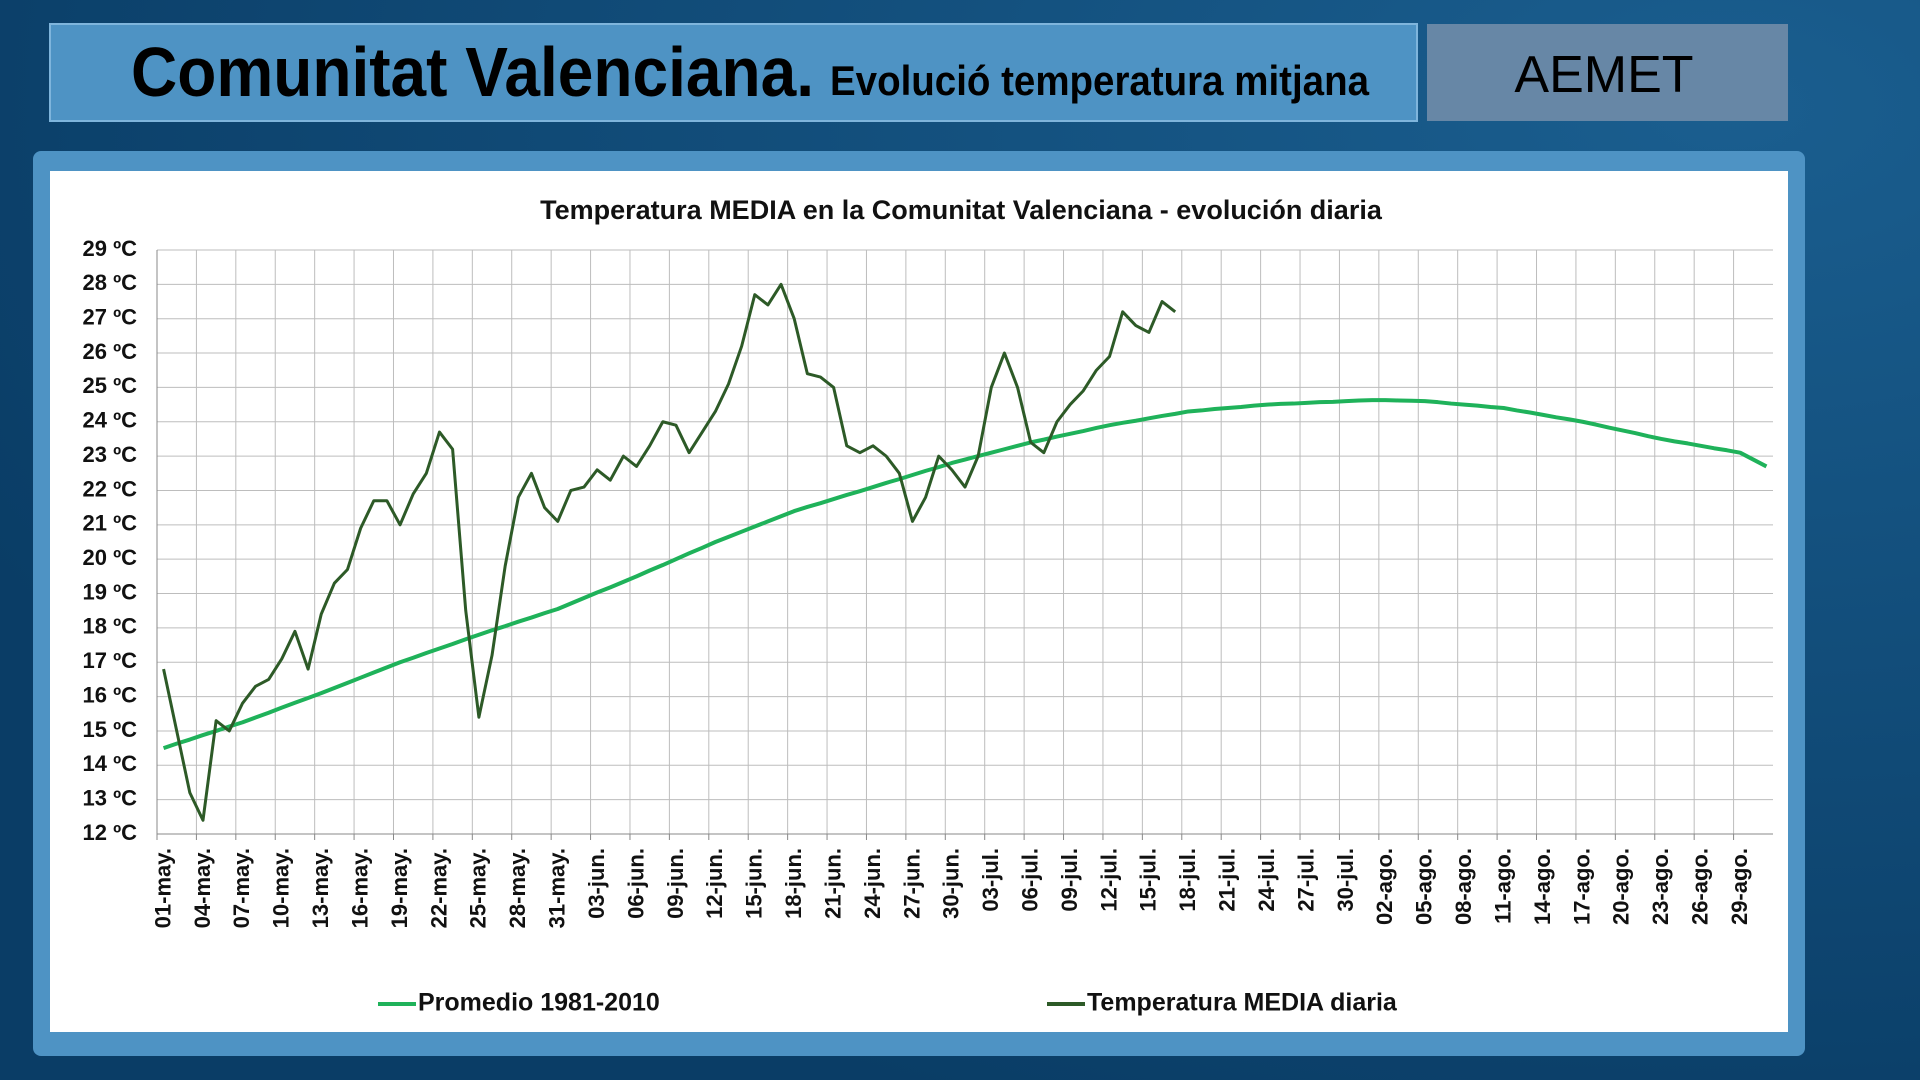 The image size is (1920, 1080). Describe the element at coordinates (1603, 75) in the screenshot. I see `brand: AEMET` at that location.